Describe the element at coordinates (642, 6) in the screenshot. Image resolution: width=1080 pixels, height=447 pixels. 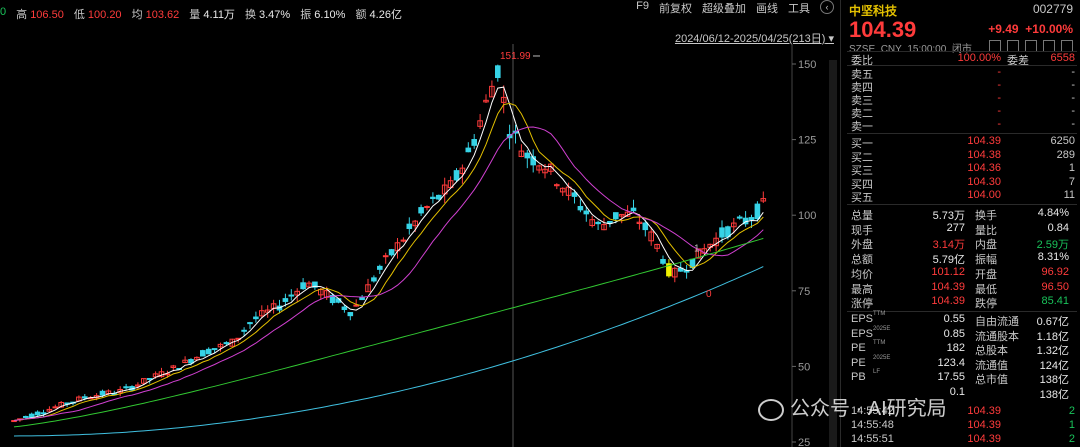
I see `menu-f9: F9` at that location.